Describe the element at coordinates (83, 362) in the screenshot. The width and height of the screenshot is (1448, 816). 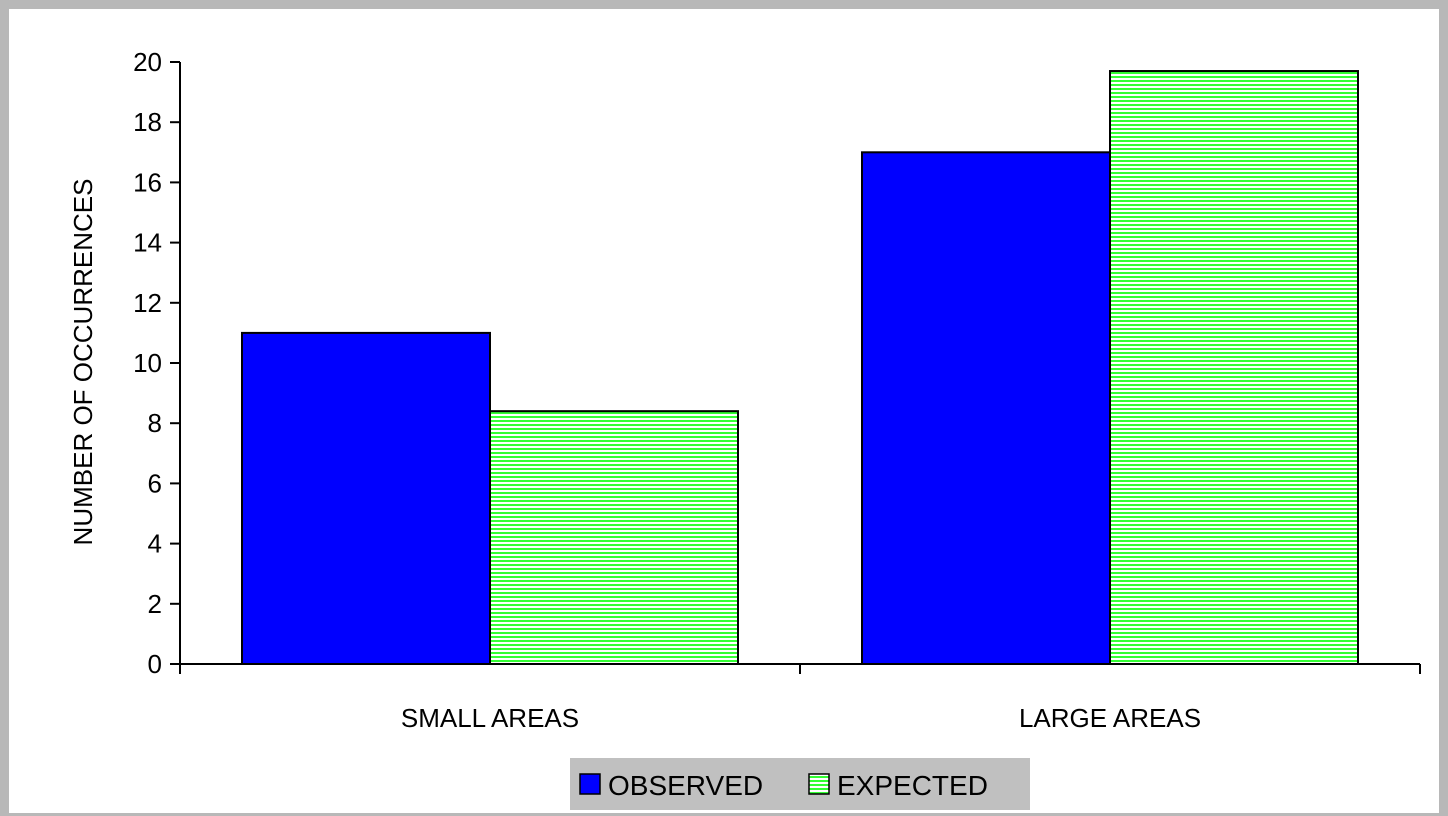
I see `y-axis-title: NUMBER OF OCCURRENCES` at that location.